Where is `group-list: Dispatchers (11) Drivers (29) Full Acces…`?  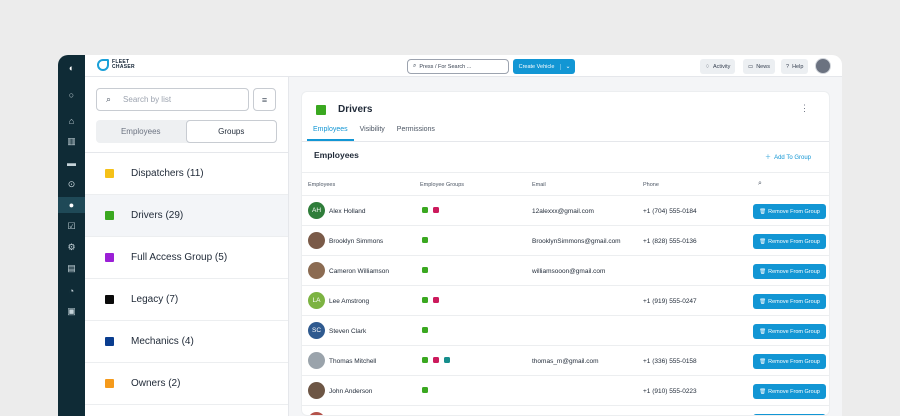
group-list: Dispatchers (11) Drivers (29) Full Acces… is located at coordinates (186, 278).